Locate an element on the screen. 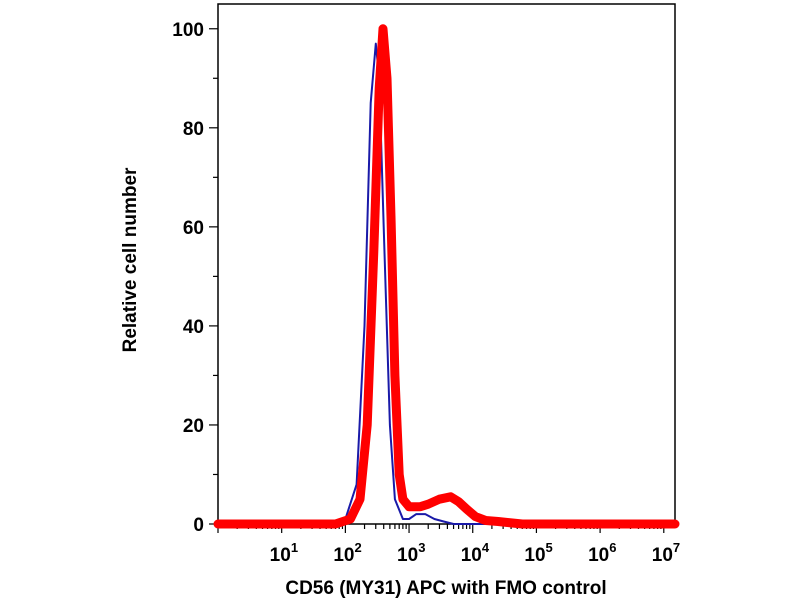  y-tick-label: 40 is located at coordinates (193, 327).